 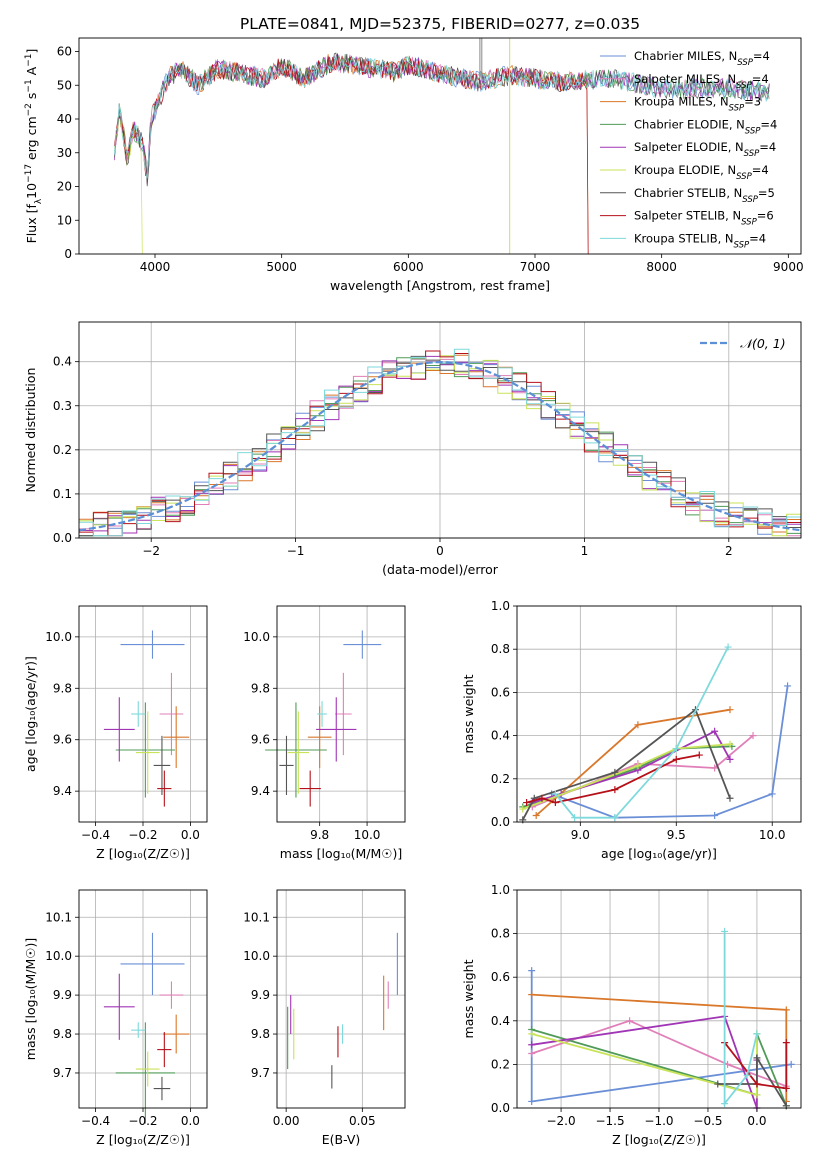 I want to click on y-tick-label: 10, so click(x=64, y=220).